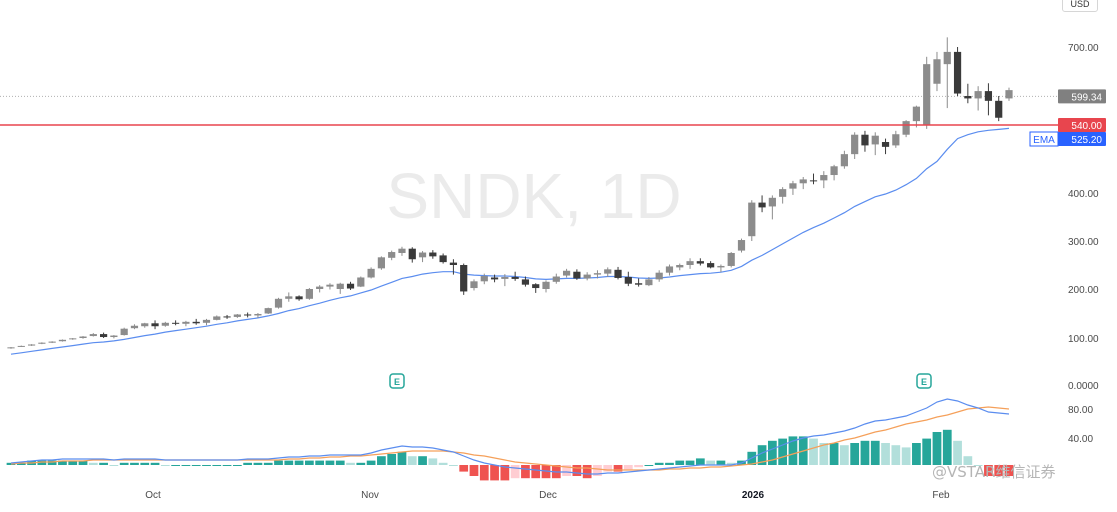  What do you see at coordinates (1080, 6) in the screenshot?
I see `currency-selector: USD` at bounding box center [1080, 6].